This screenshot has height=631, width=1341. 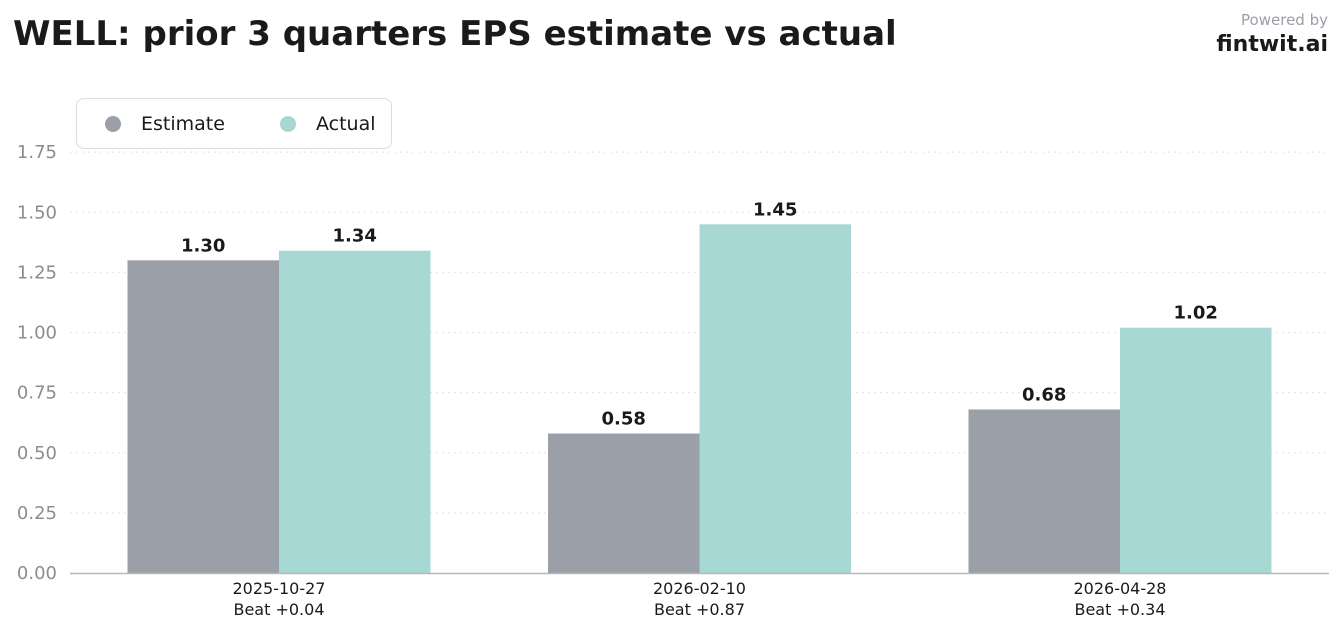 What do you see at coordinates (37, 333) in the screenshot?
I see `y-tick-label: 1.00` at bounding box center [37, 333].